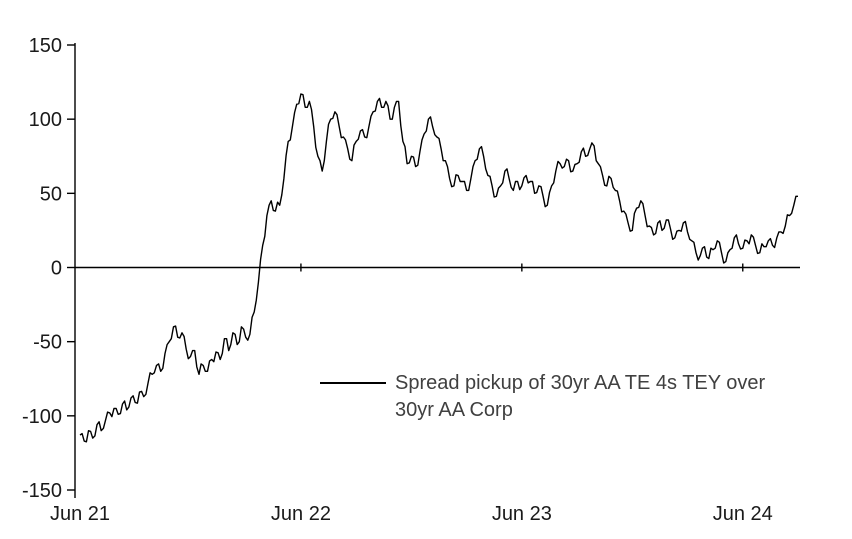  I want to click on x-tick-label: Jun 22, so click(301, 514).